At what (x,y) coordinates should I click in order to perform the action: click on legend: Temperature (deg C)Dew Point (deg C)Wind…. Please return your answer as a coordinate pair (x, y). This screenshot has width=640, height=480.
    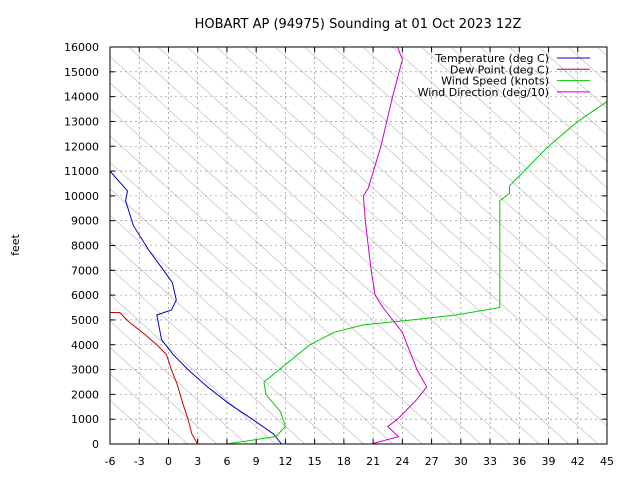
    Looking at the image, I should click on (504, 75).